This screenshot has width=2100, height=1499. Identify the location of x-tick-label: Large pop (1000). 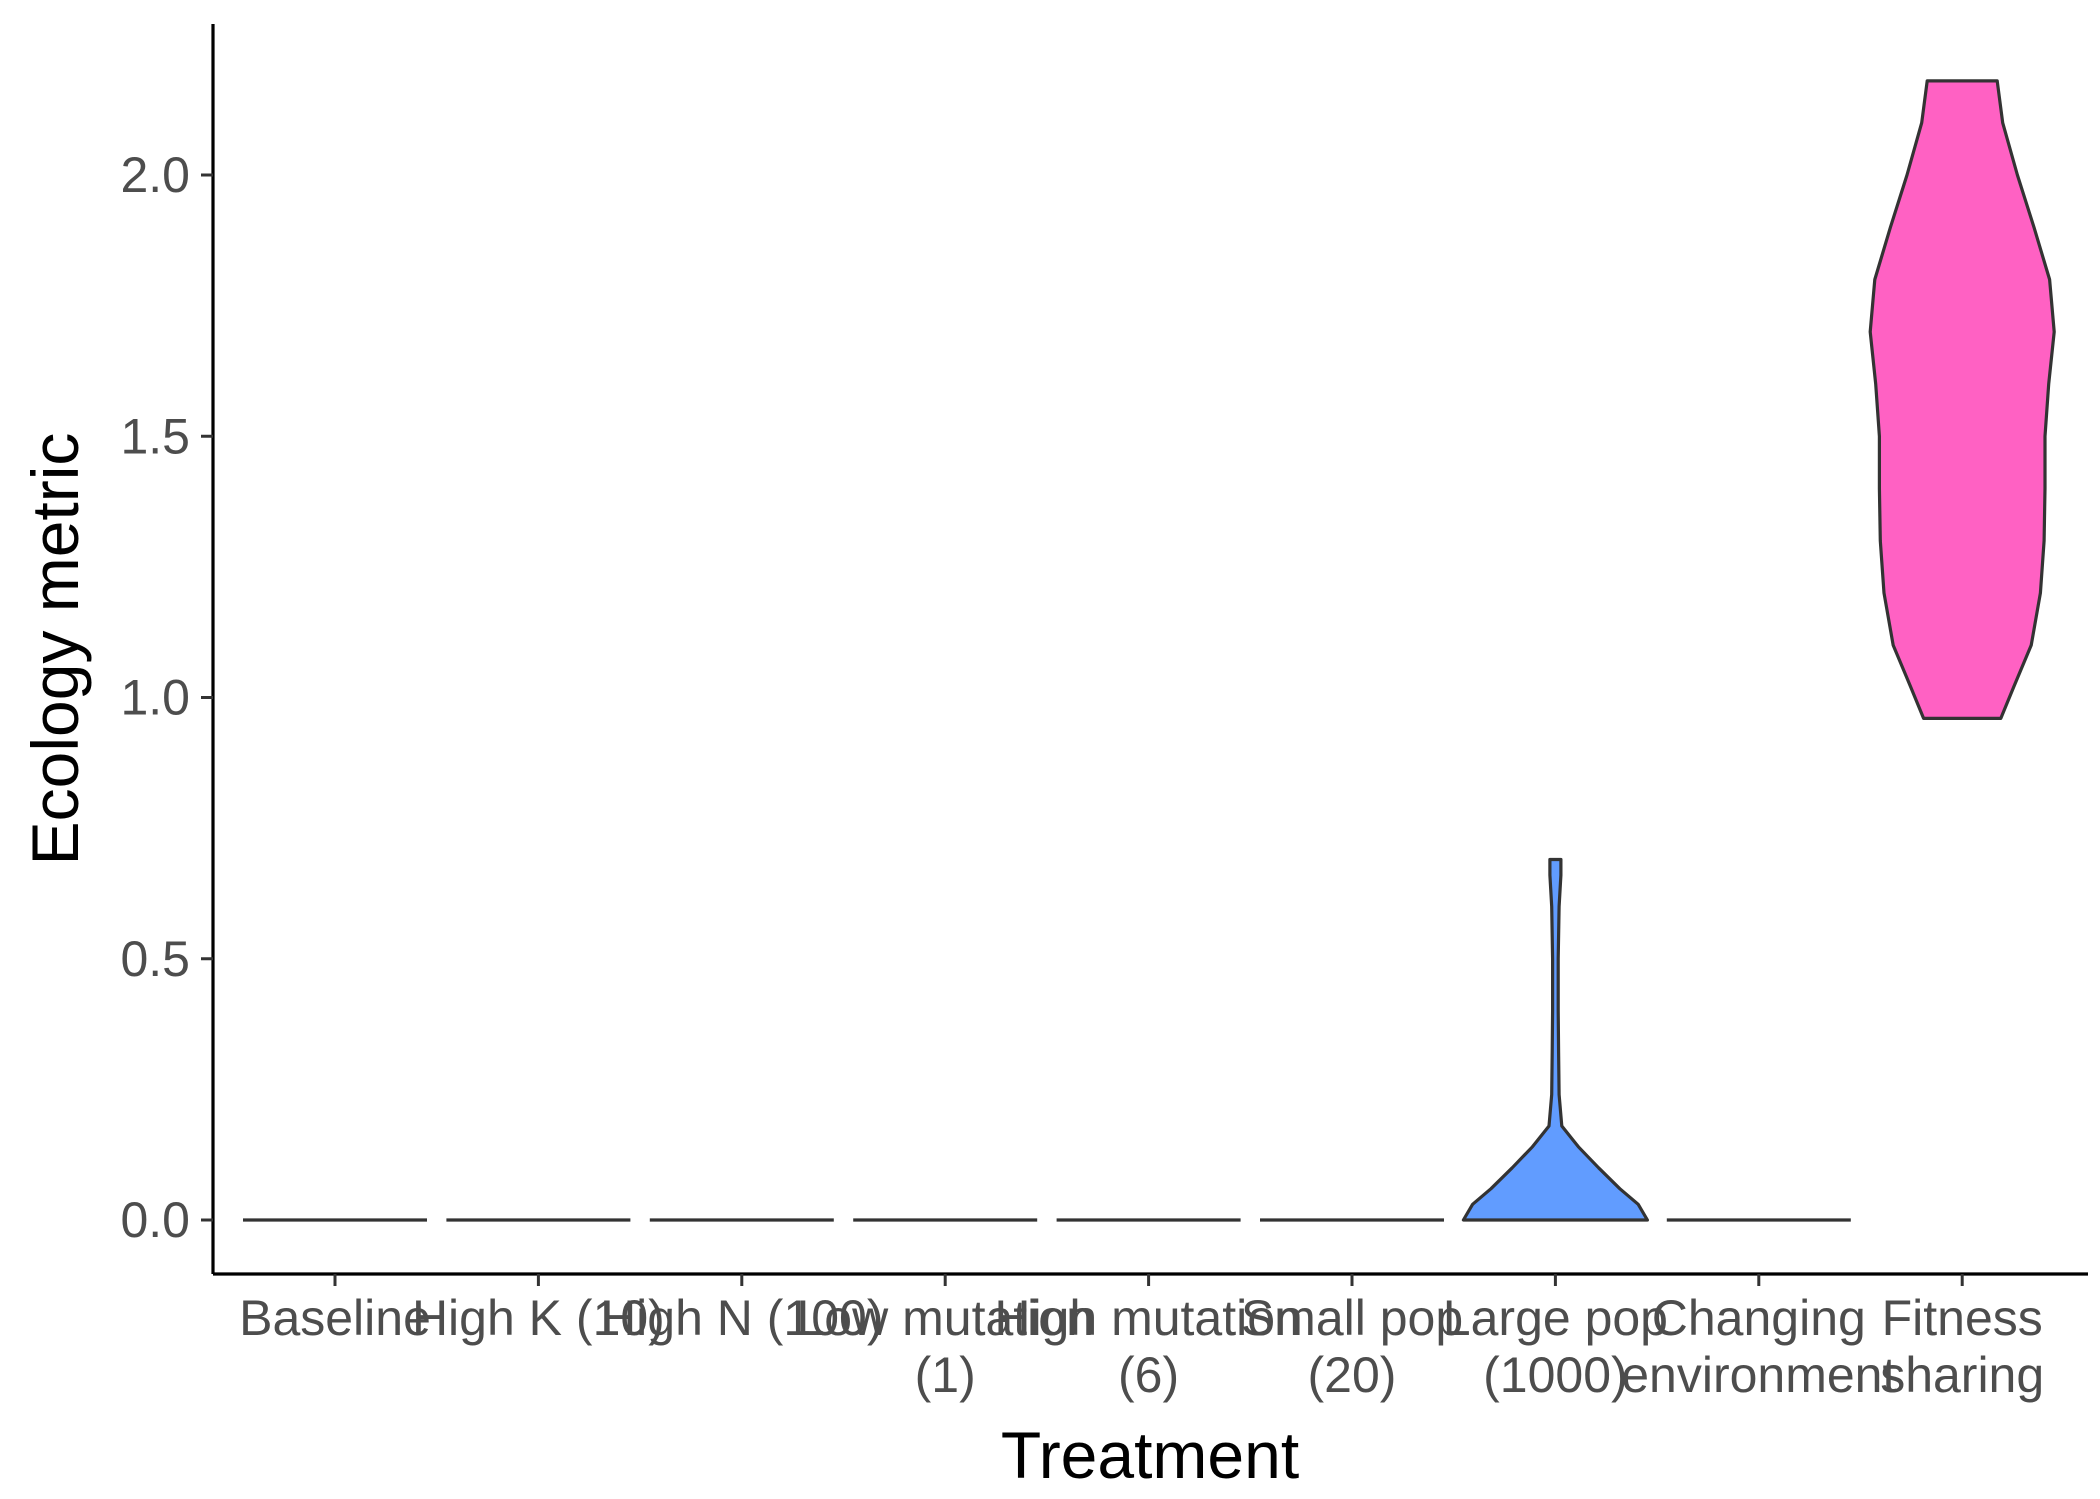
(1555, 1346).